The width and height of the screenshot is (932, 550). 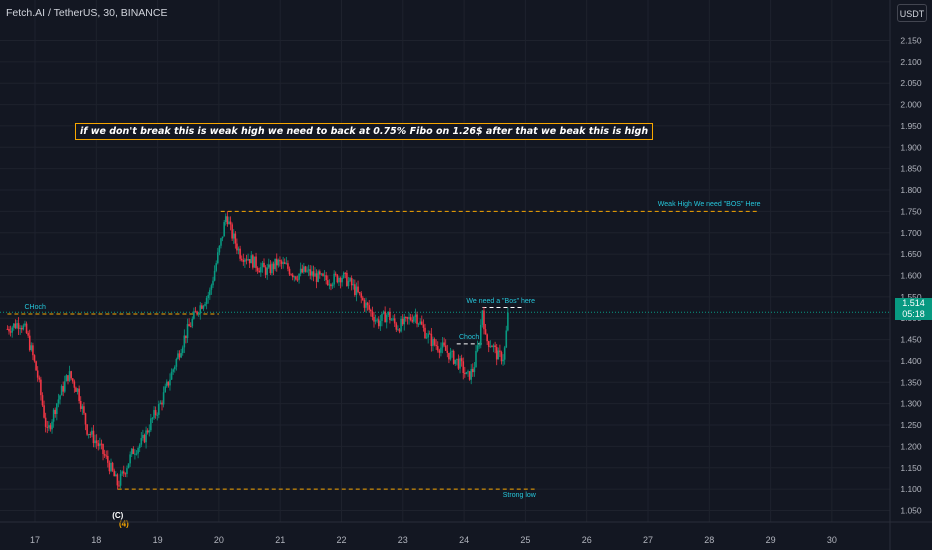 What do you see at coordinates (464, 540) in the screenshot?
I see `x-tick-label: 24` at bounding box center [464, 540].